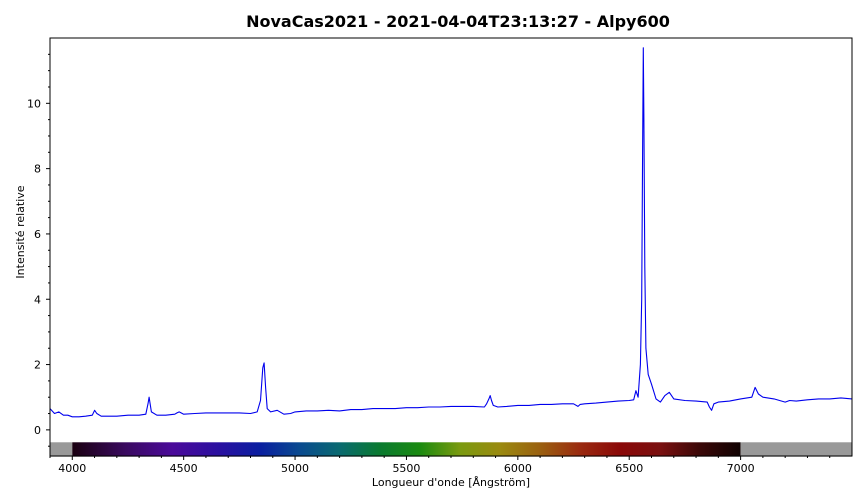 The width and height of the screenshot is (860, 500). Describe the element at coordinates (20, 231) in the screenshot. I see `y-axis-label: Intensité relative` at that location.